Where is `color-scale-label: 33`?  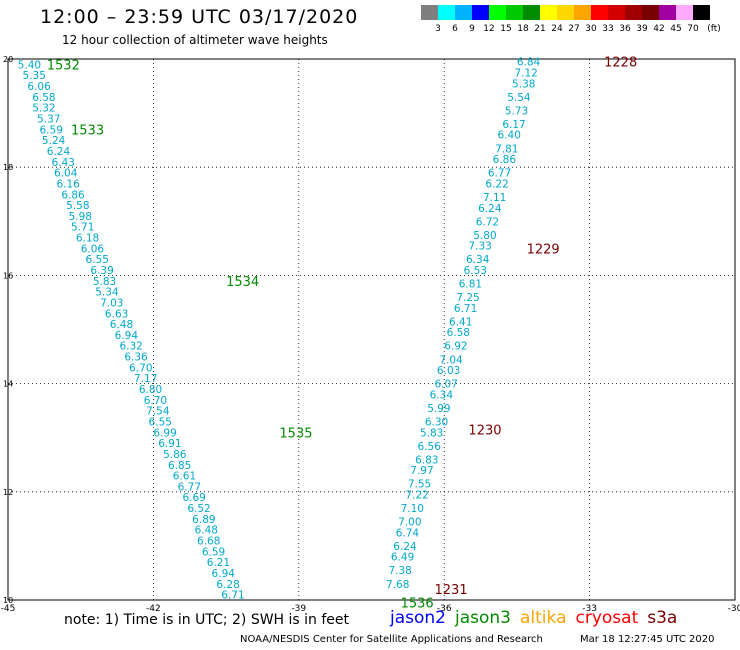
color-scale-label: 33 is located at coordinates (608, 29).